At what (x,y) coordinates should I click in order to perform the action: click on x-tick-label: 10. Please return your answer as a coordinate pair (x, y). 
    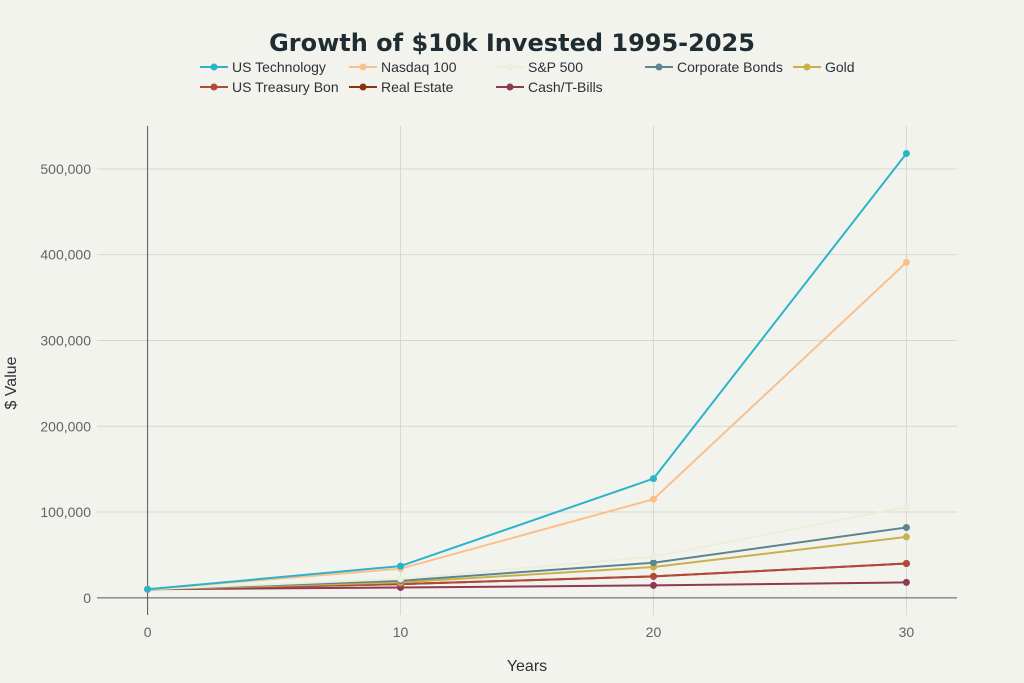
    Looking at the image, I should click on (401, 632).